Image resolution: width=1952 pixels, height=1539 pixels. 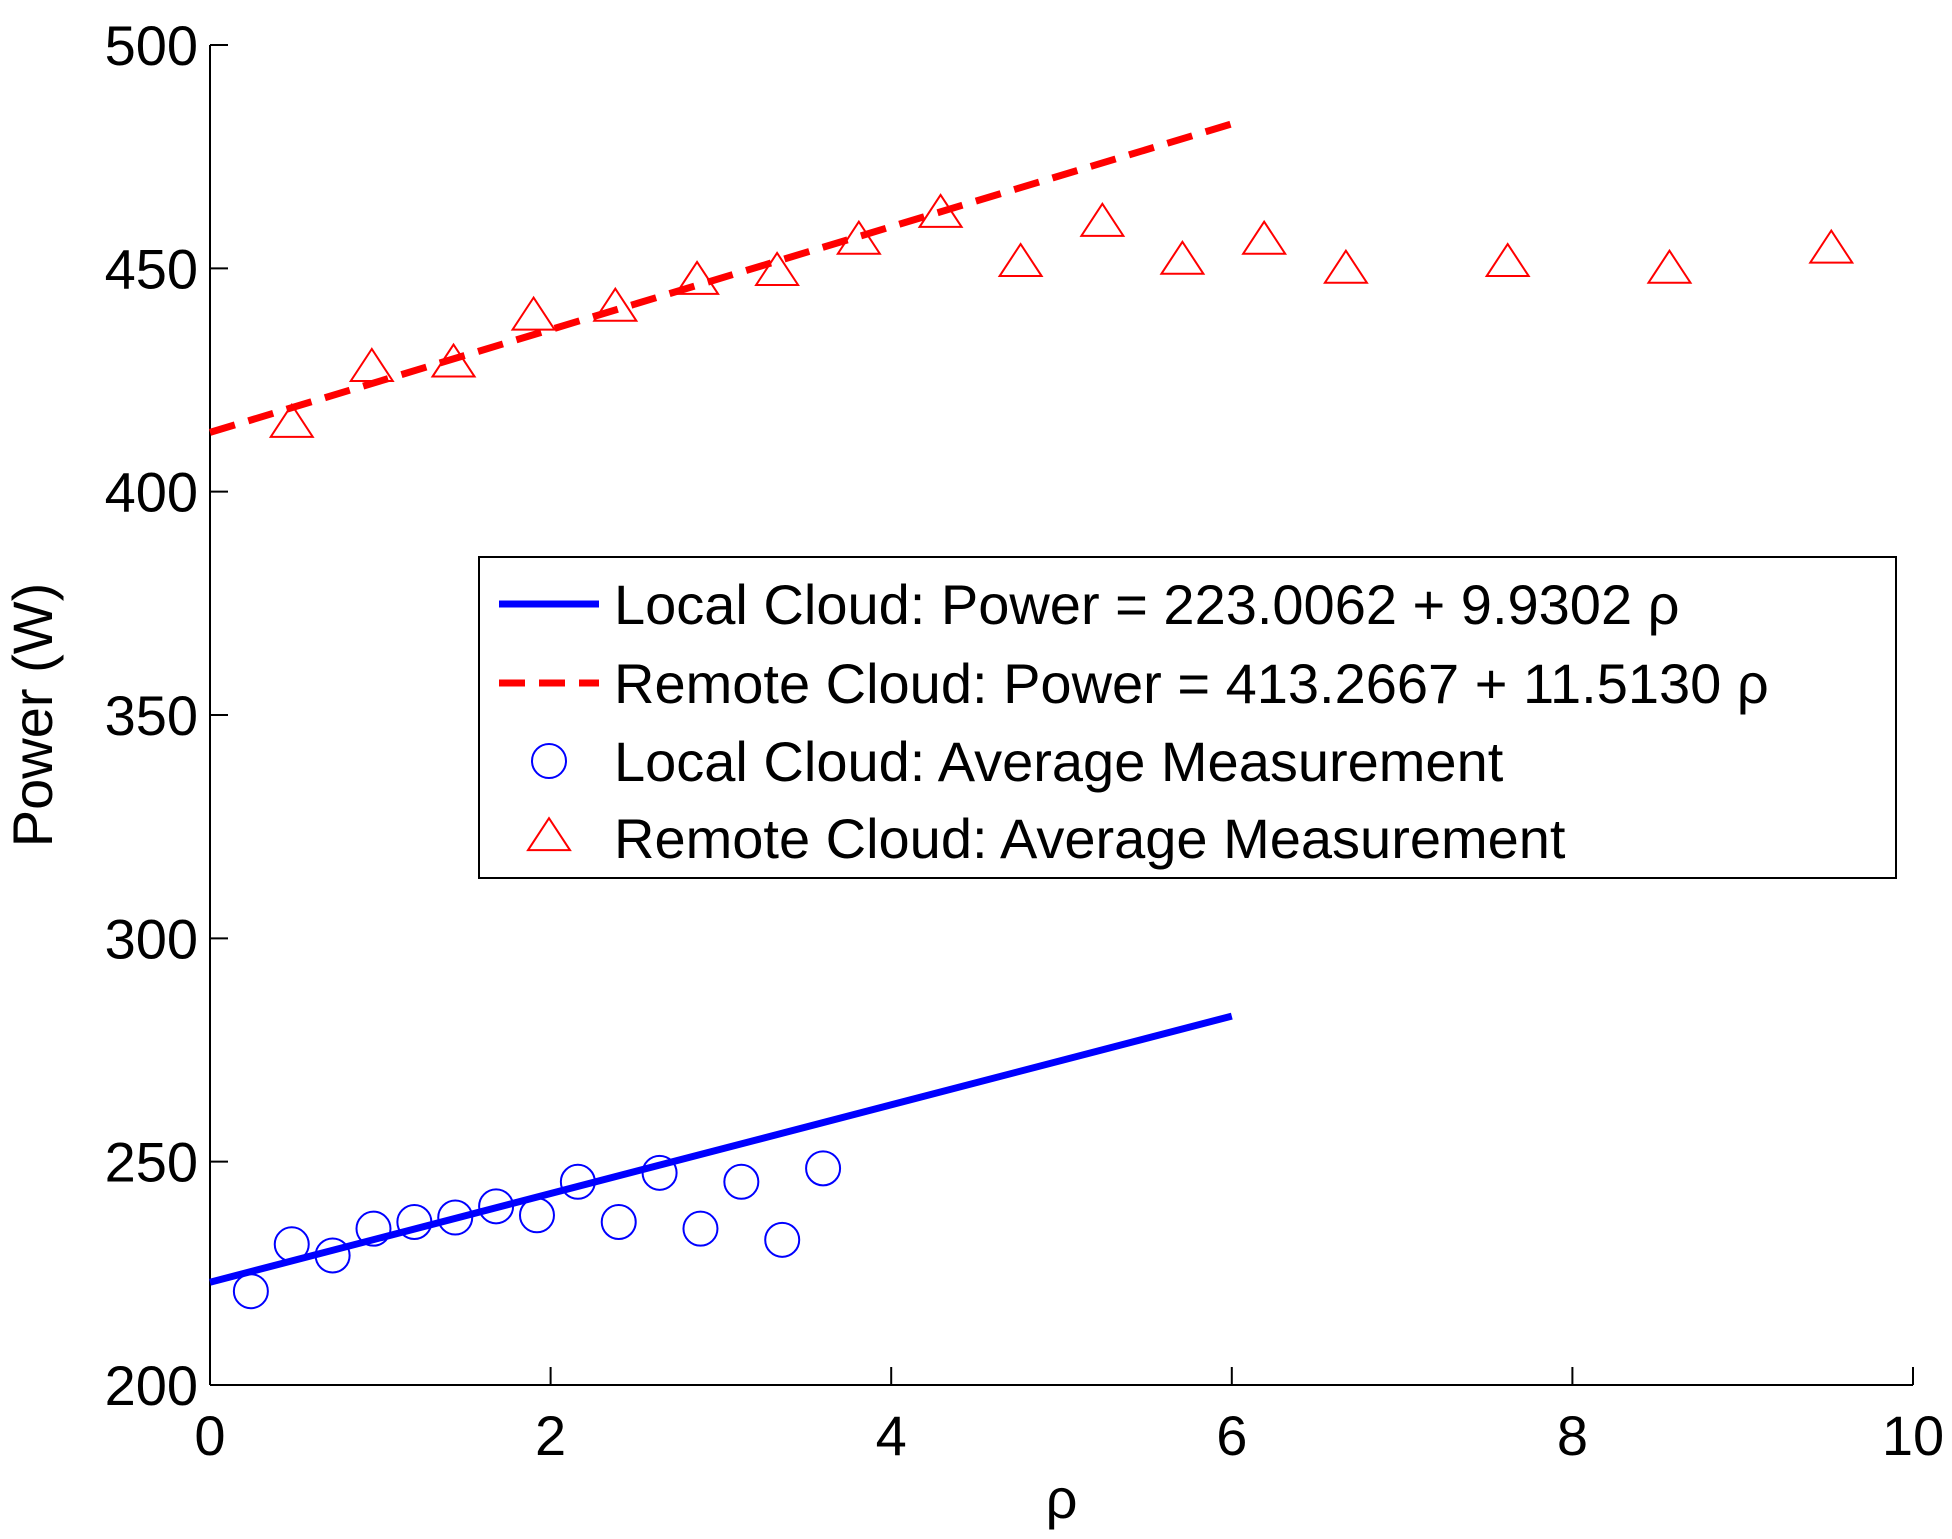 What do you see at coordinates (891, 1435) in the screenshot?
I see `x-tick-label: 4` at bounding box center [891, 1435].